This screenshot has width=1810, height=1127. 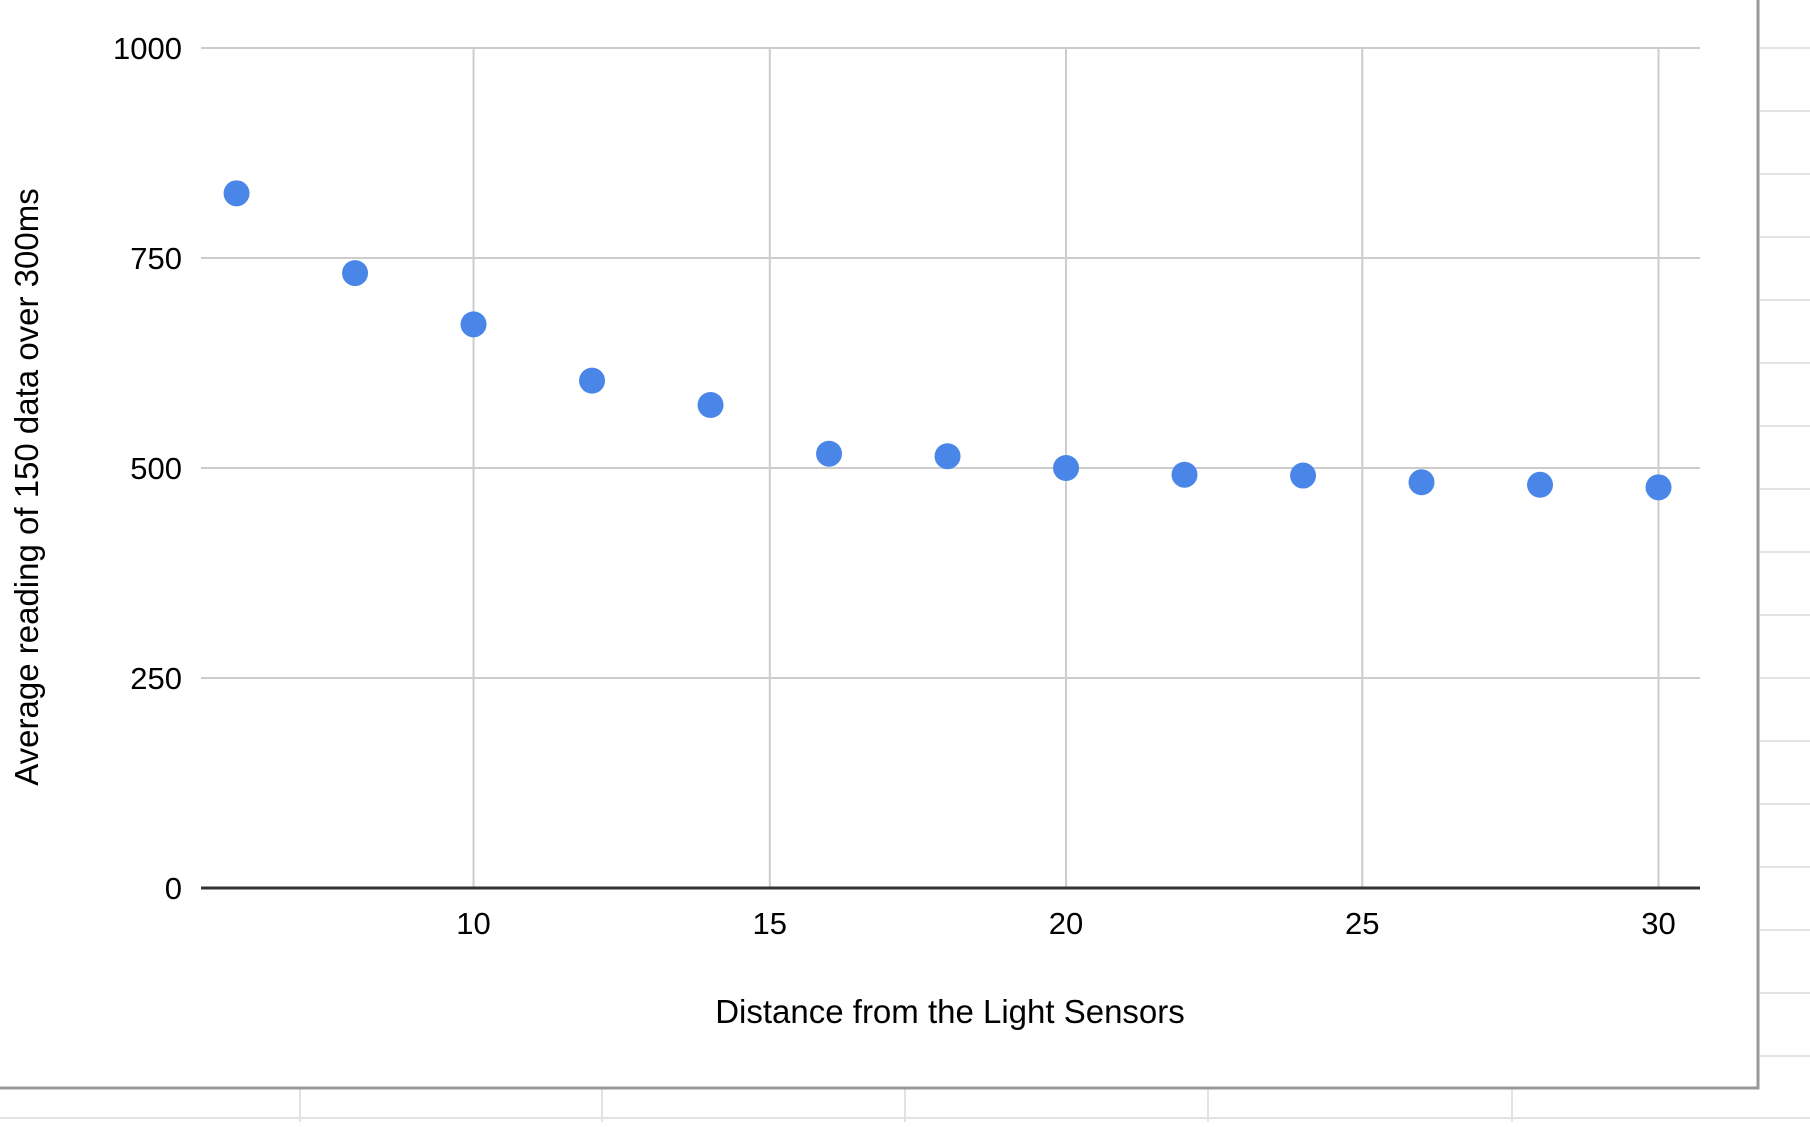 I want to click on y-tick-label: 750, so click(x=156, y=258).